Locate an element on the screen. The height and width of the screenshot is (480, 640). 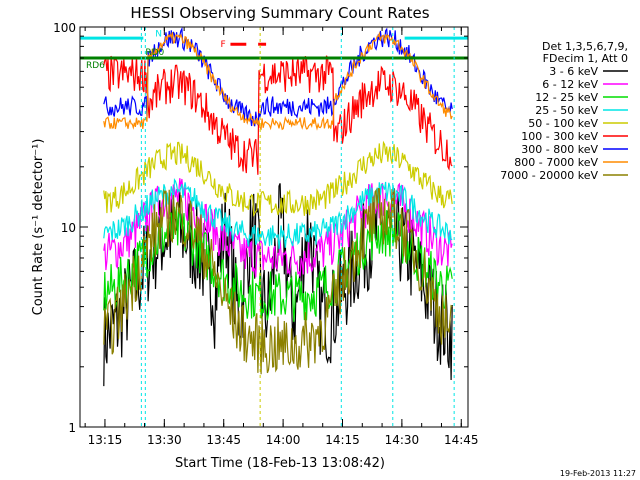
legend-entry-label: 7000 - 20000 keV is located at coordinates (549, 175).